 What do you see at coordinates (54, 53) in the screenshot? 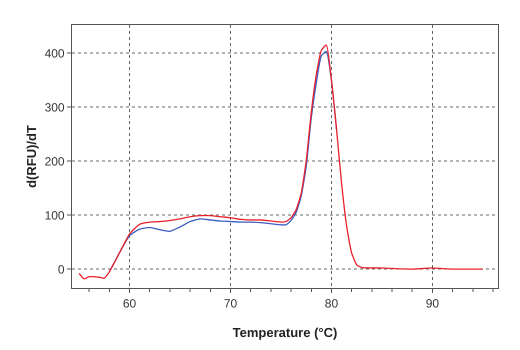
I see `y-tick-label: 400` at bounding box center [54, 53].